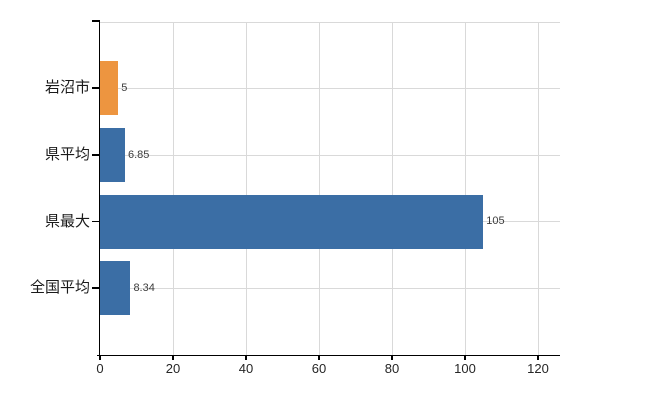 This screenshot has width=650, height=400. What do you see at coordinates (173, 368) in the screenshot?
I see `x-axis-tick-label: 20` at bounding box center [173, 368].